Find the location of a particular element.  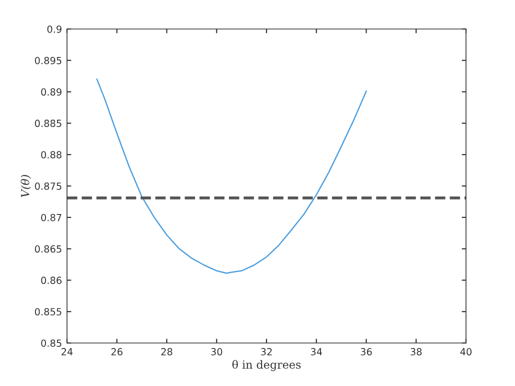

x-tick-label: 40 is located at coordinates (466, 352).